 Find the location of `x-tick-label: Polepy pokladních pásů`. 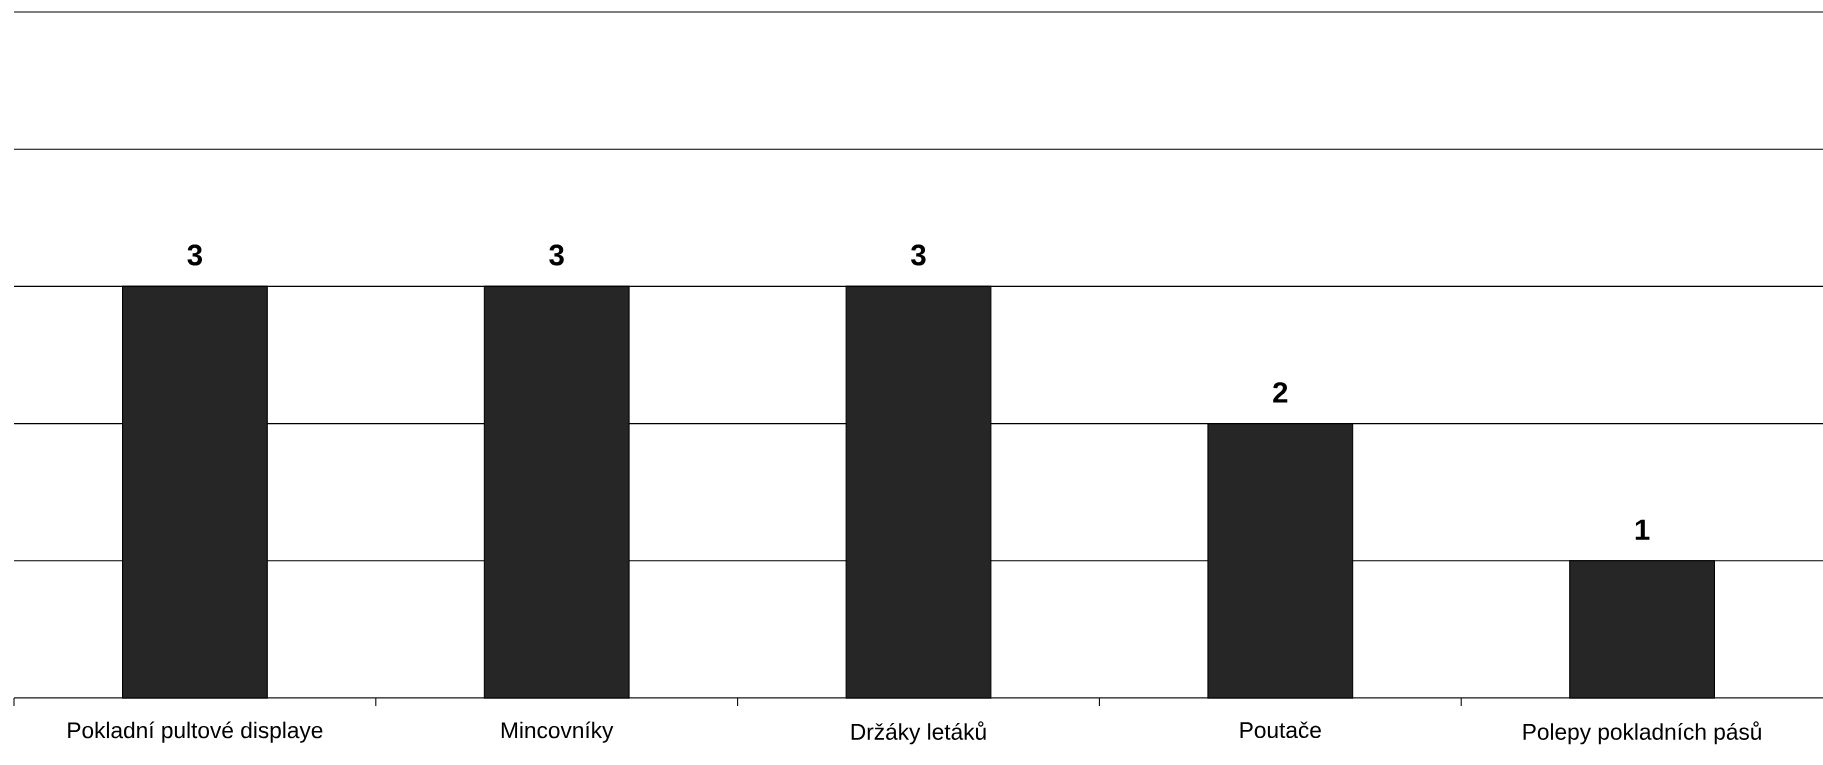

x-tick-label: Polepy pokladních pásů is located at coordinates (1642, 733).